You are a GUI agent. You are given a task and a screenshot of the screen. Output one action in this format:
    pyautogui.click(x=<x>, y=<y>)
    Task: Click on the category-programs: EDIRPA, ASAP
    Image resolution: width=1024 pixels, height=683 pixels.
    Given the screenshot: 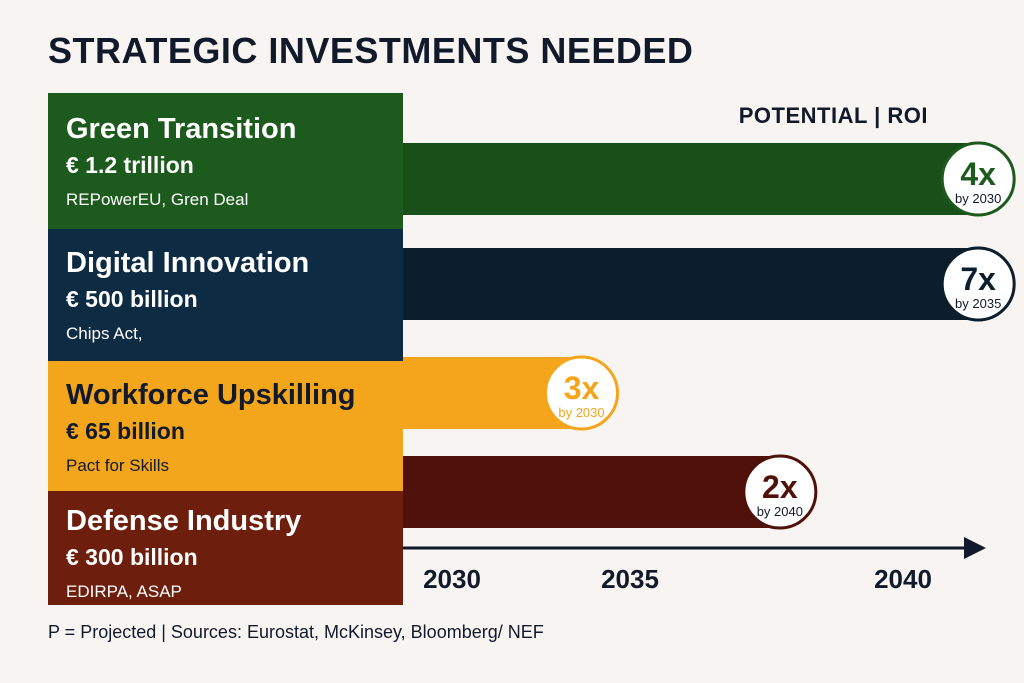 What is the action you would take?
    pyautogui.click(x=124, y=591)
    